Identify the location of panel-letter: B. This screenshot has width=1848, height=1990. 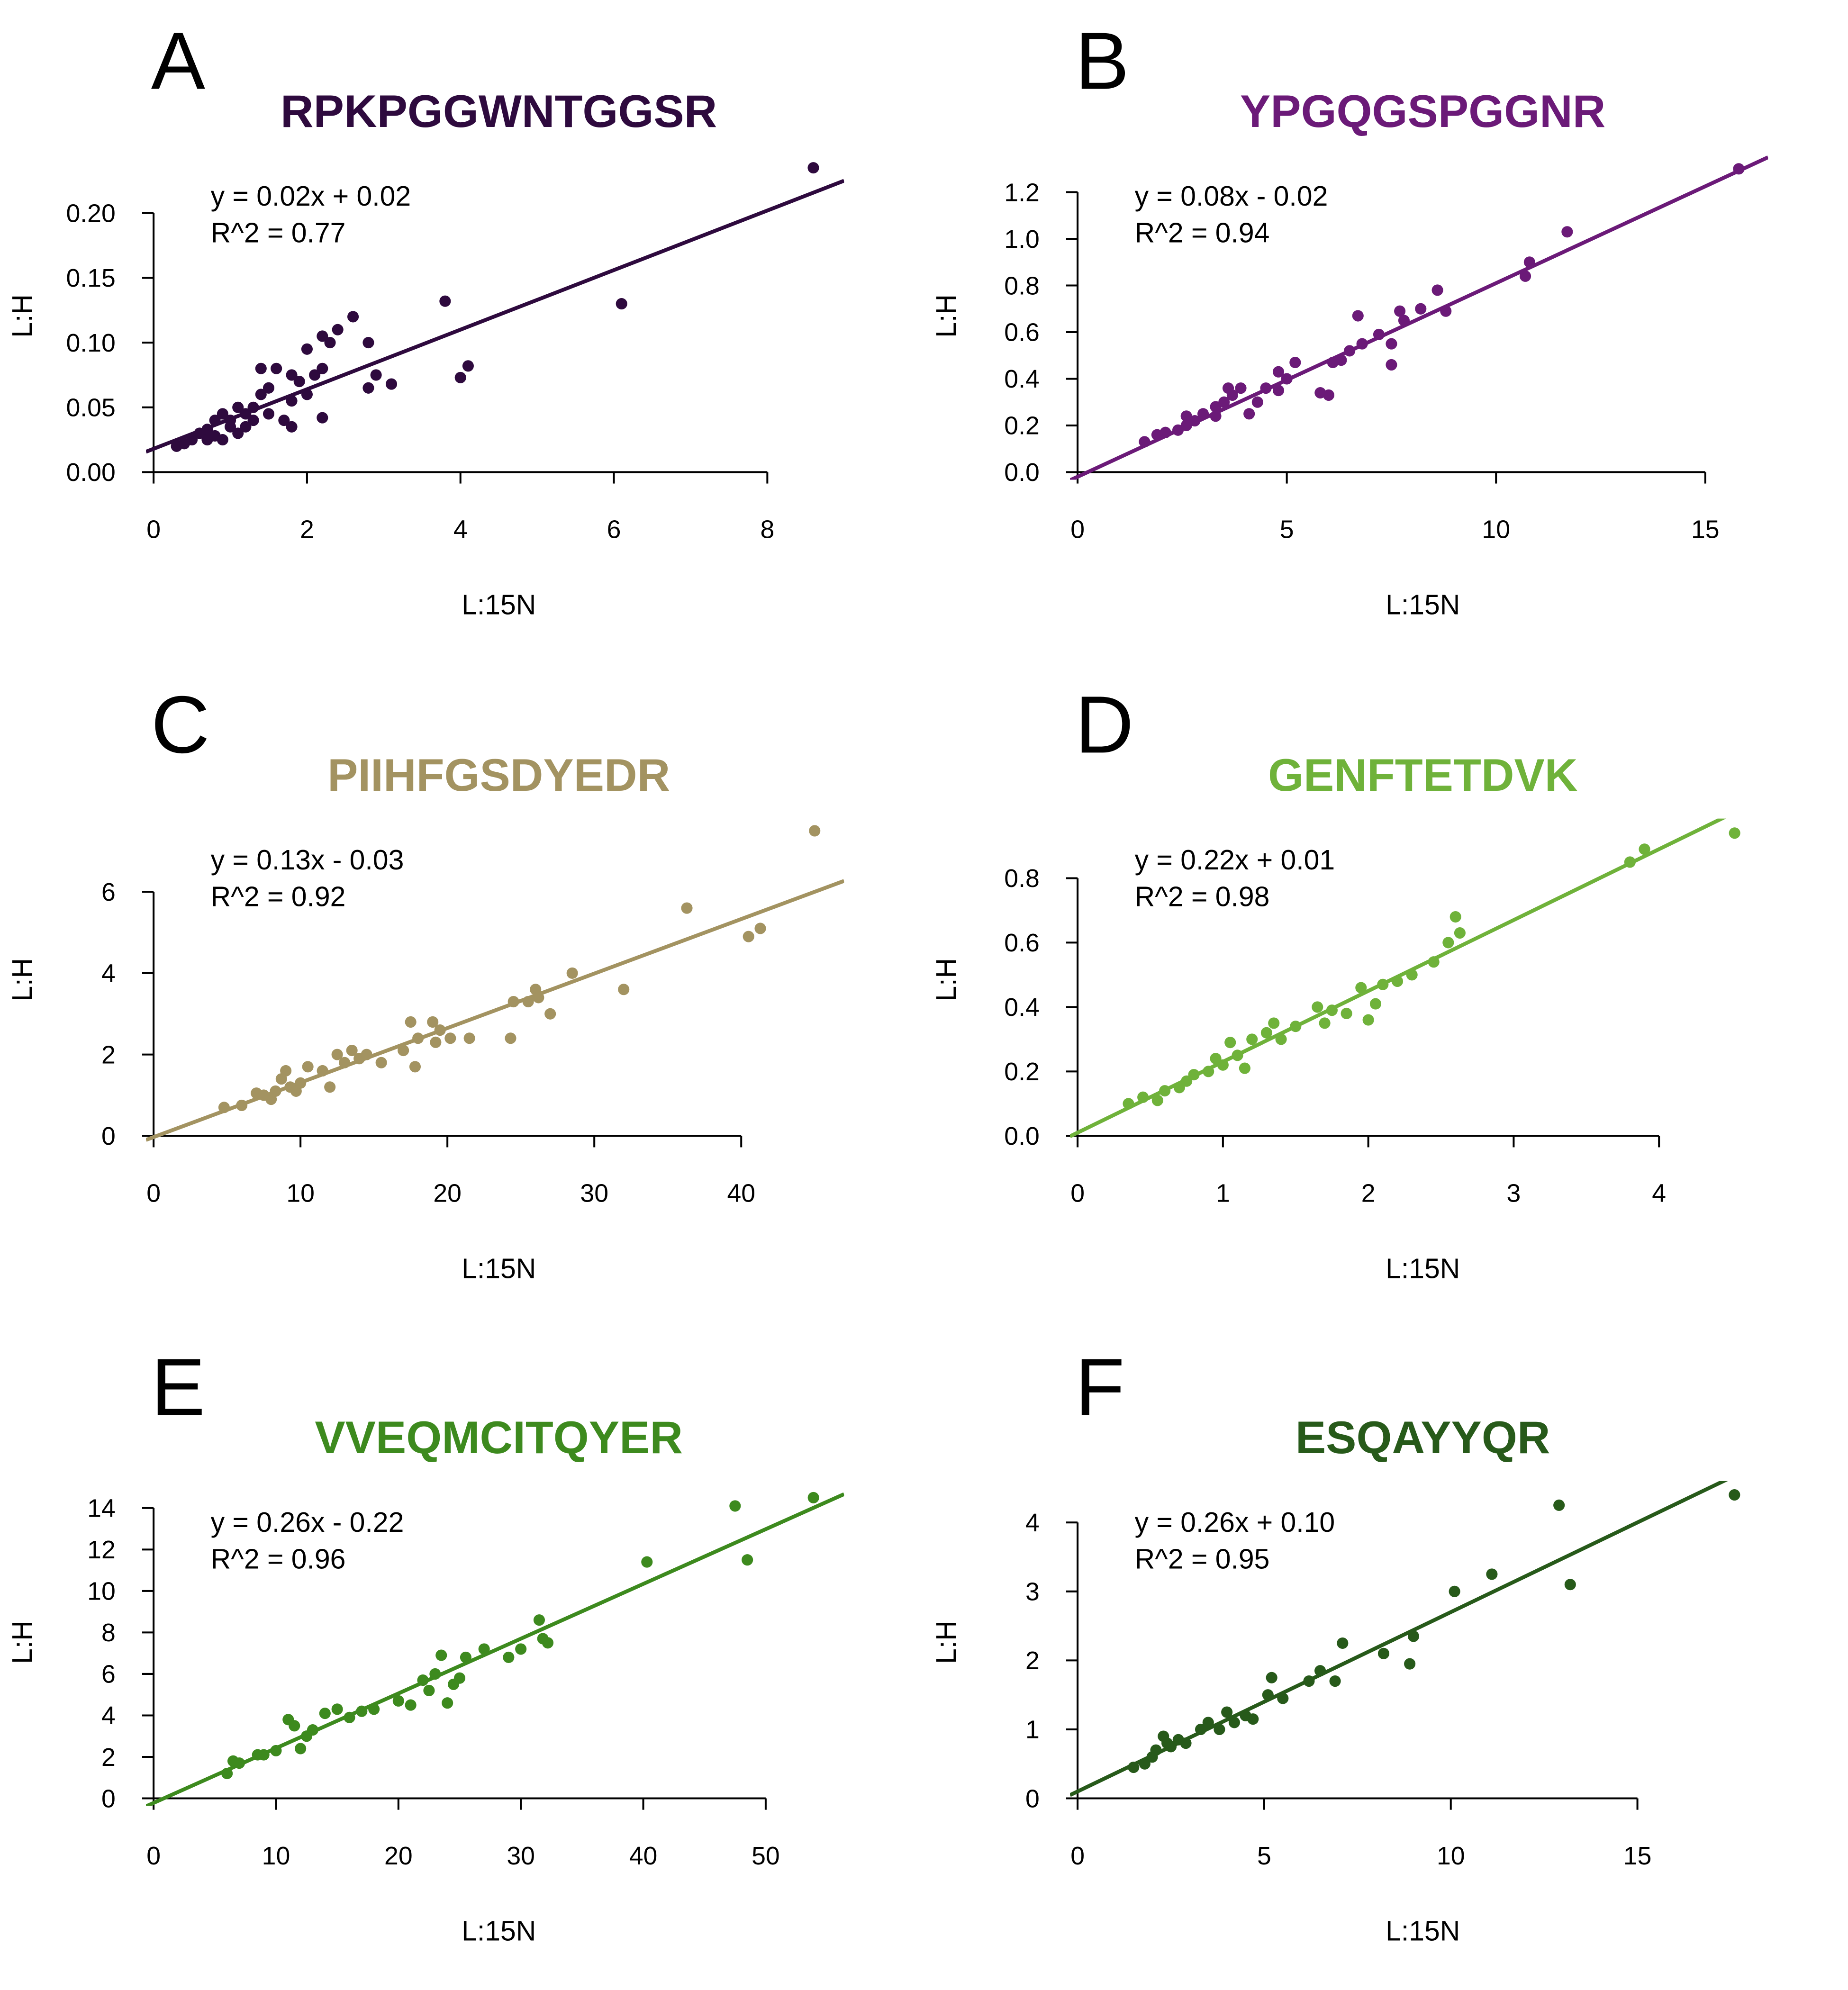
(1102, 61).